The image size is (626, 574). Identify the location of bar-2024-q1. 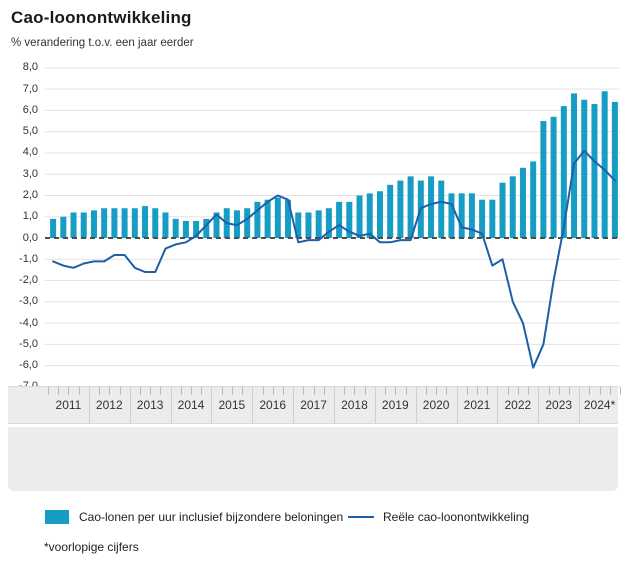
(584, 168).